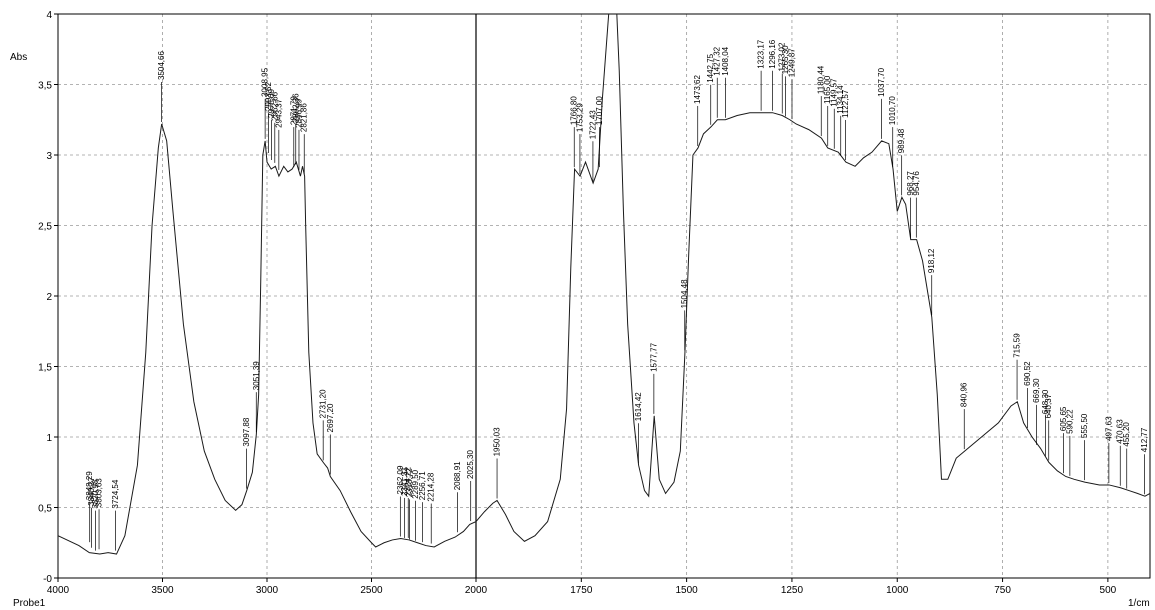 The height and width of the screenshot is (610, 1155). I want to click on peak-label: 1473,62, so click(697, 89).